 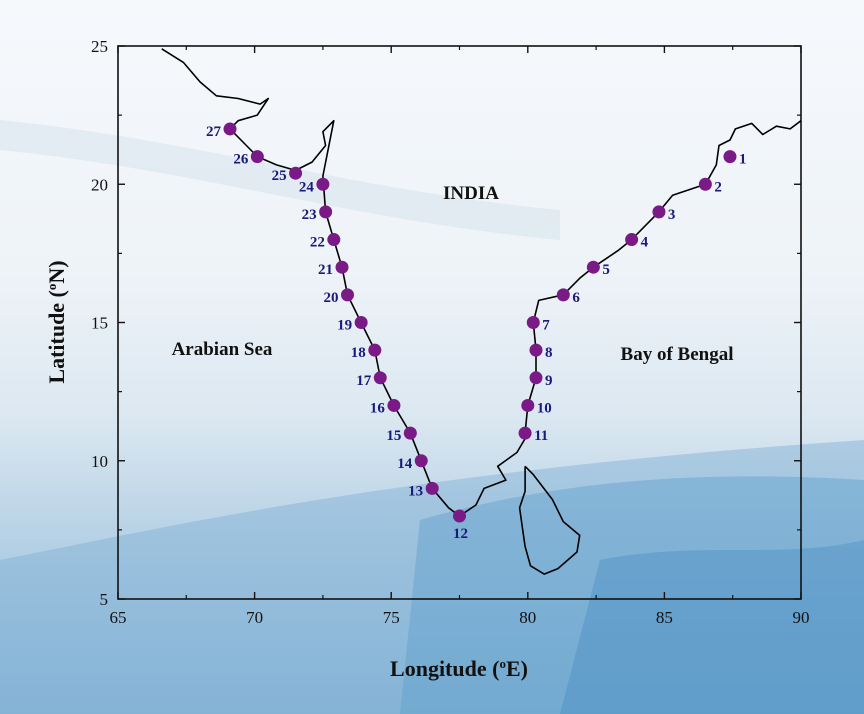 What do you see at coordinates (317, 243) in the screenshot?
I see `station-label-22: 22` at bounding box center [317, 243].